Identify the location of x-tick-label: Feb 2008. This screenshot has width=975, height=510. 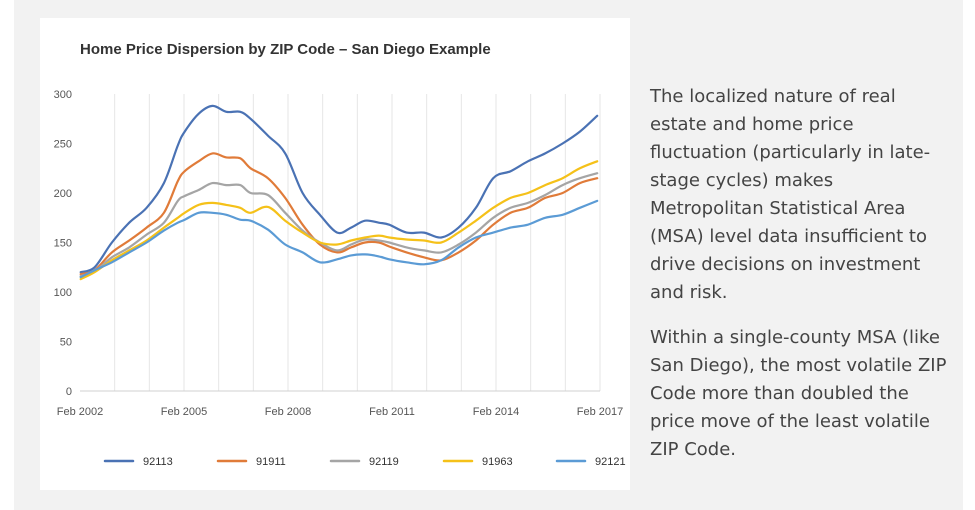
(288, 412).